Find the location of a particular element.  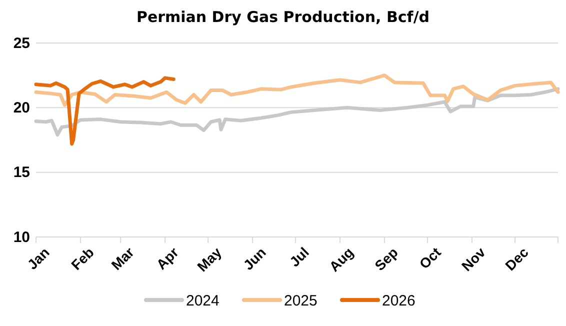

y-tick-label: 25 is located at coordinates (21, 43).